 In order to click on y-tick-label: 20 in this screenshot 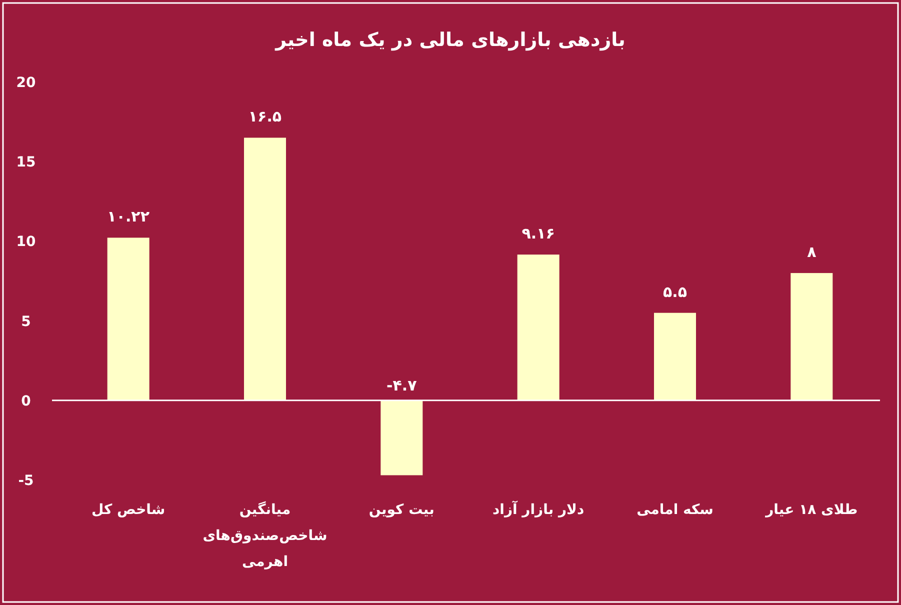, I will do `click(26, 83)`.